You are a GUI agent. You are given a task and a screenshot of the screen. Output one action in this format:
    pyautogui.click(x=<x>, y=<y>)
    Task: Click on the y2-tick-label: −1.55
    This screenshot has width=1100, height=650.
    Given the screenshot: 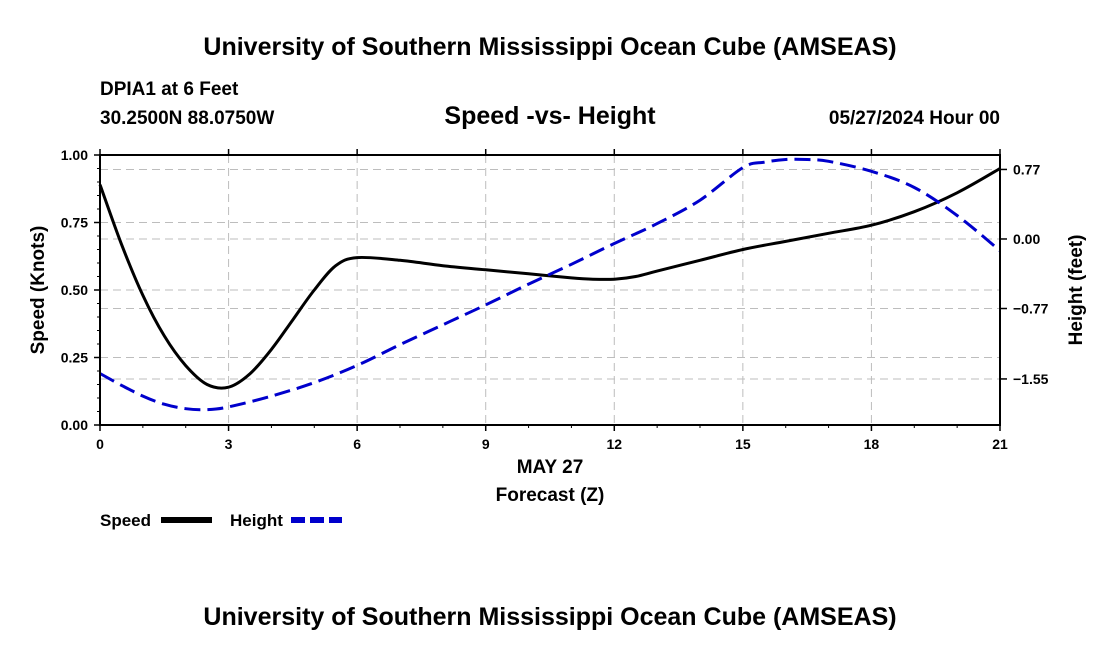 What is the action you would take?
    pyautogui.click(x=1031, y=379)
    